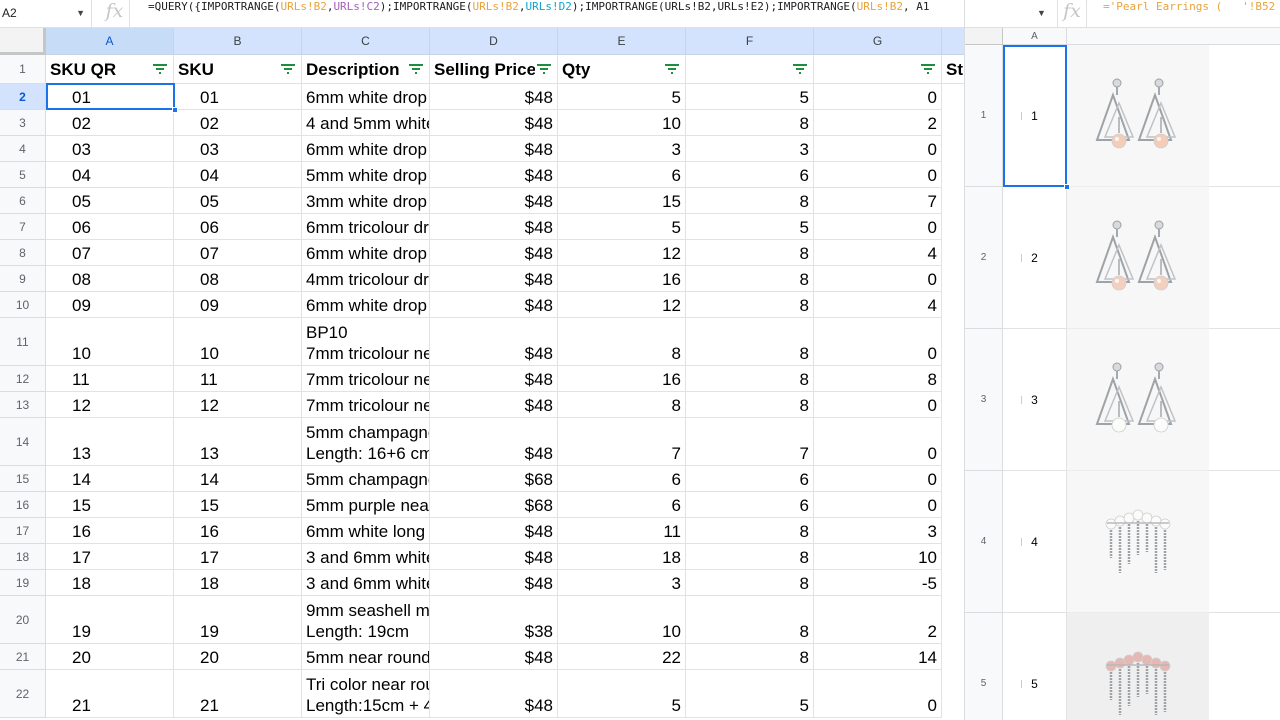 The width and height of the screenshot is (1280, 720). I want to click on column-header-b: B, so click(238, 41).